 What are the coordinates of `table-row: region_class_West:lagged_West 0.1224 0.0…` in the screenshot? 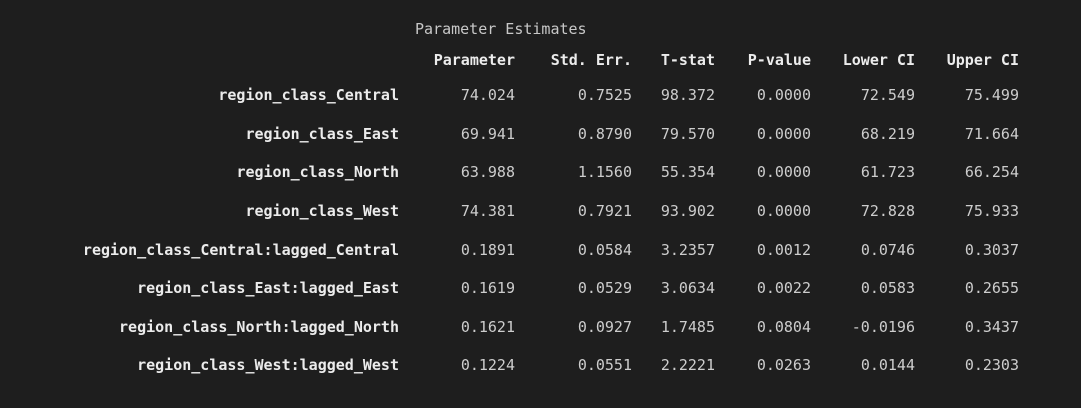 It's located at (509, 365).